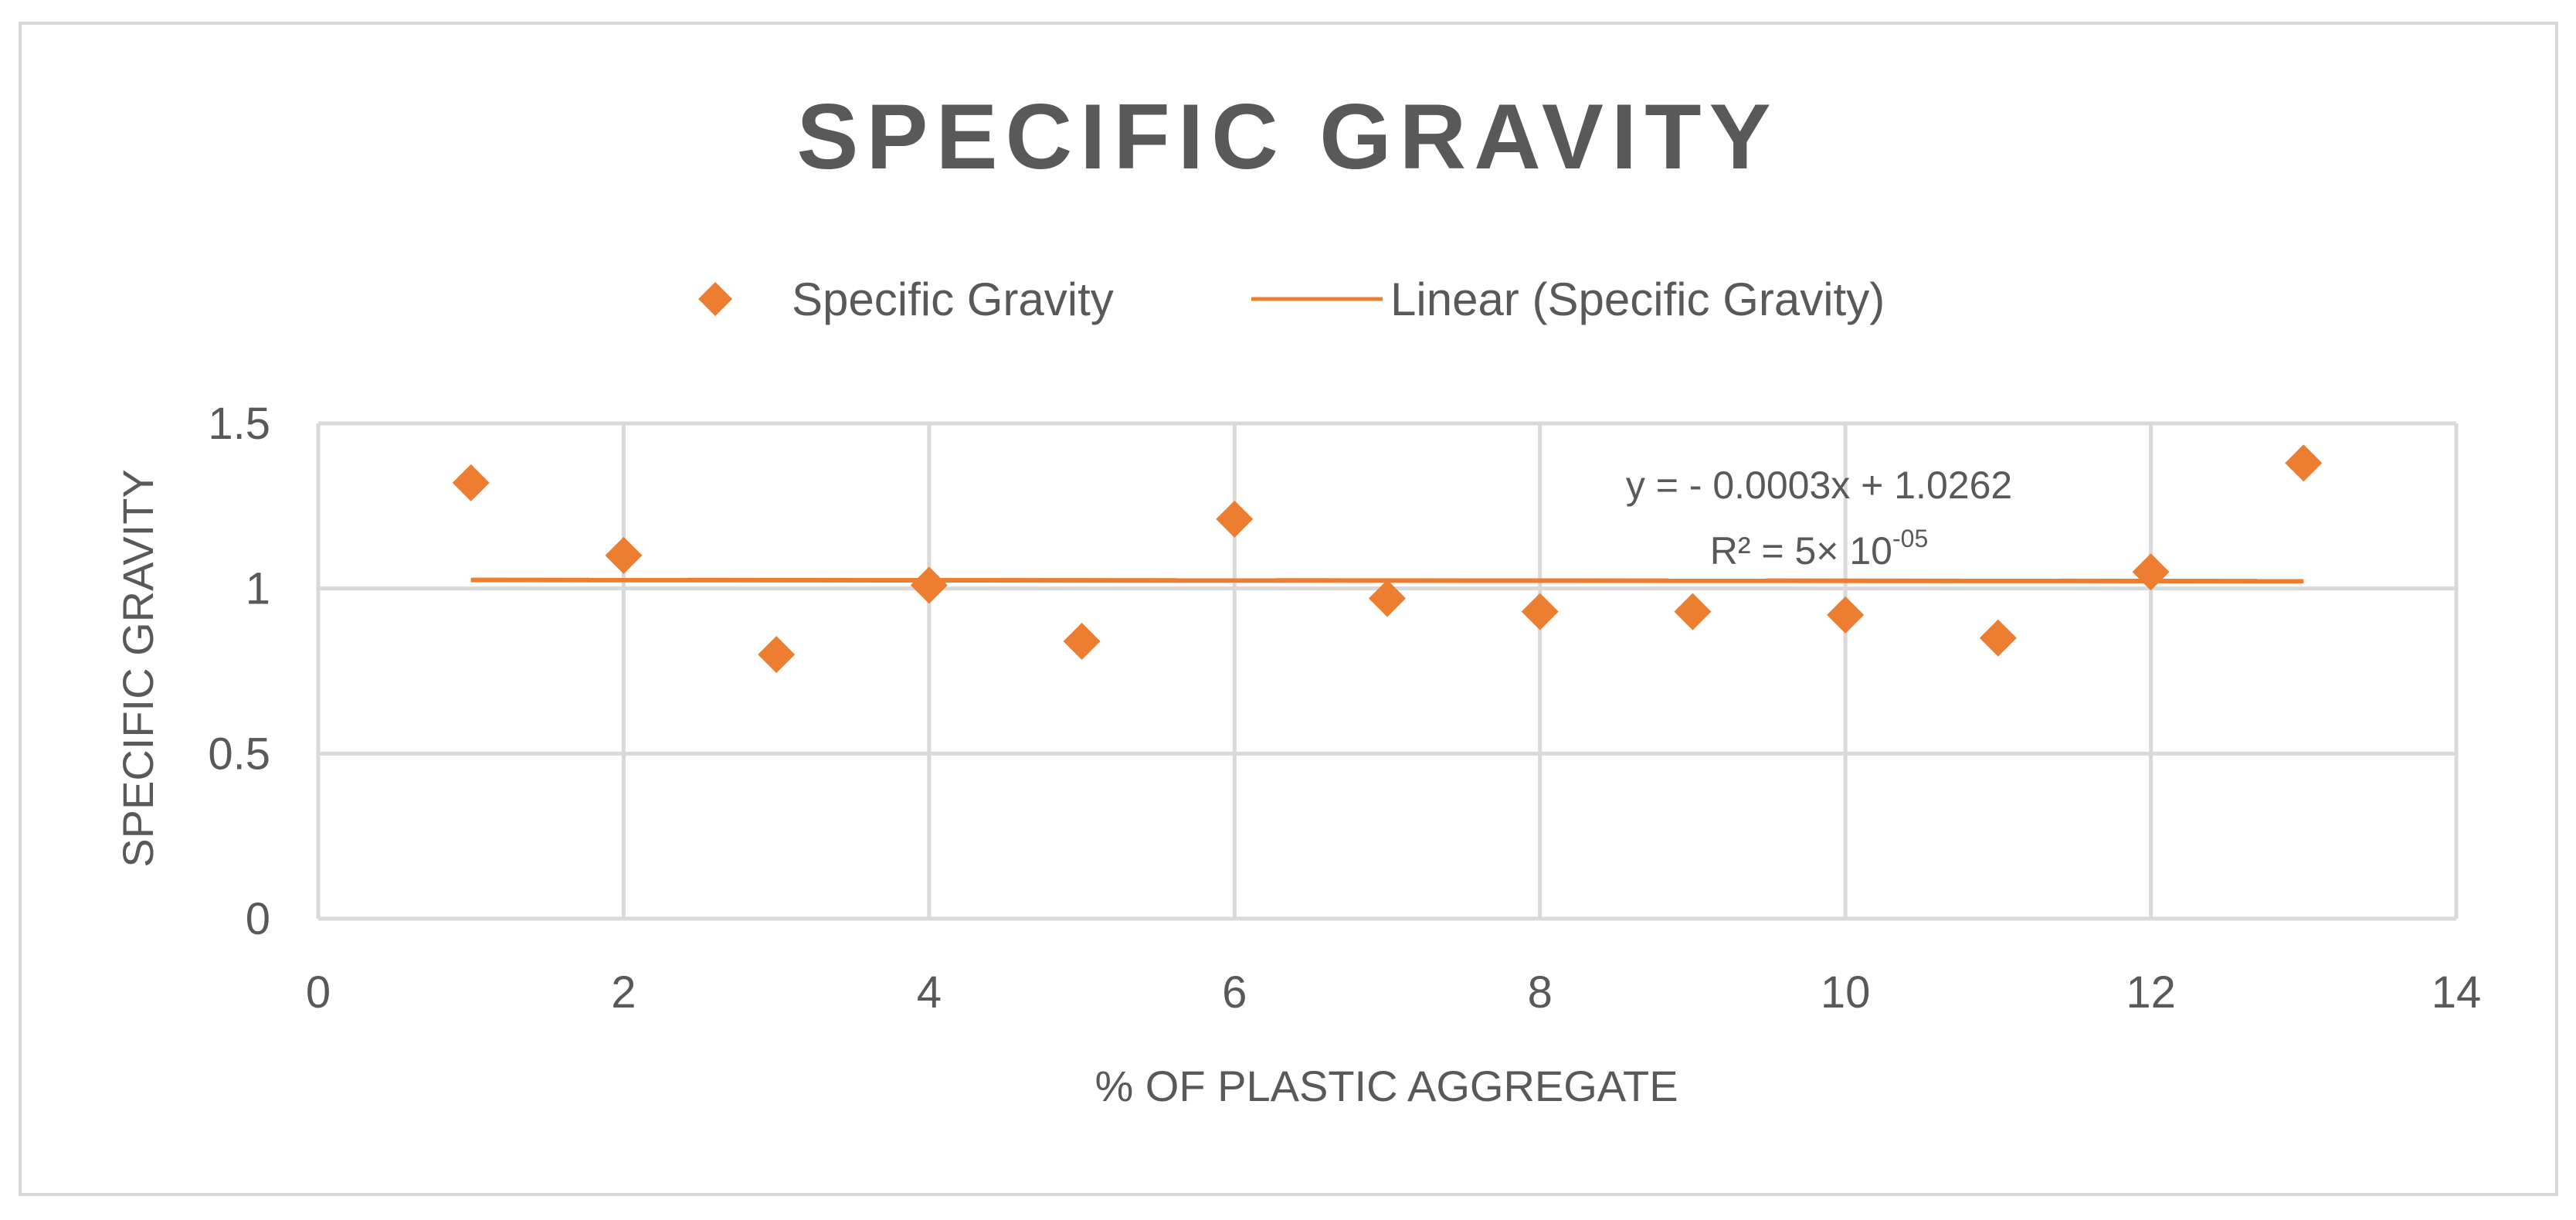 The width and height of the screenshot is (2576, 1220). Describe the element at coordinates (1234, 992) in the screenshot. I see `x-tick-label: 6` at that location.